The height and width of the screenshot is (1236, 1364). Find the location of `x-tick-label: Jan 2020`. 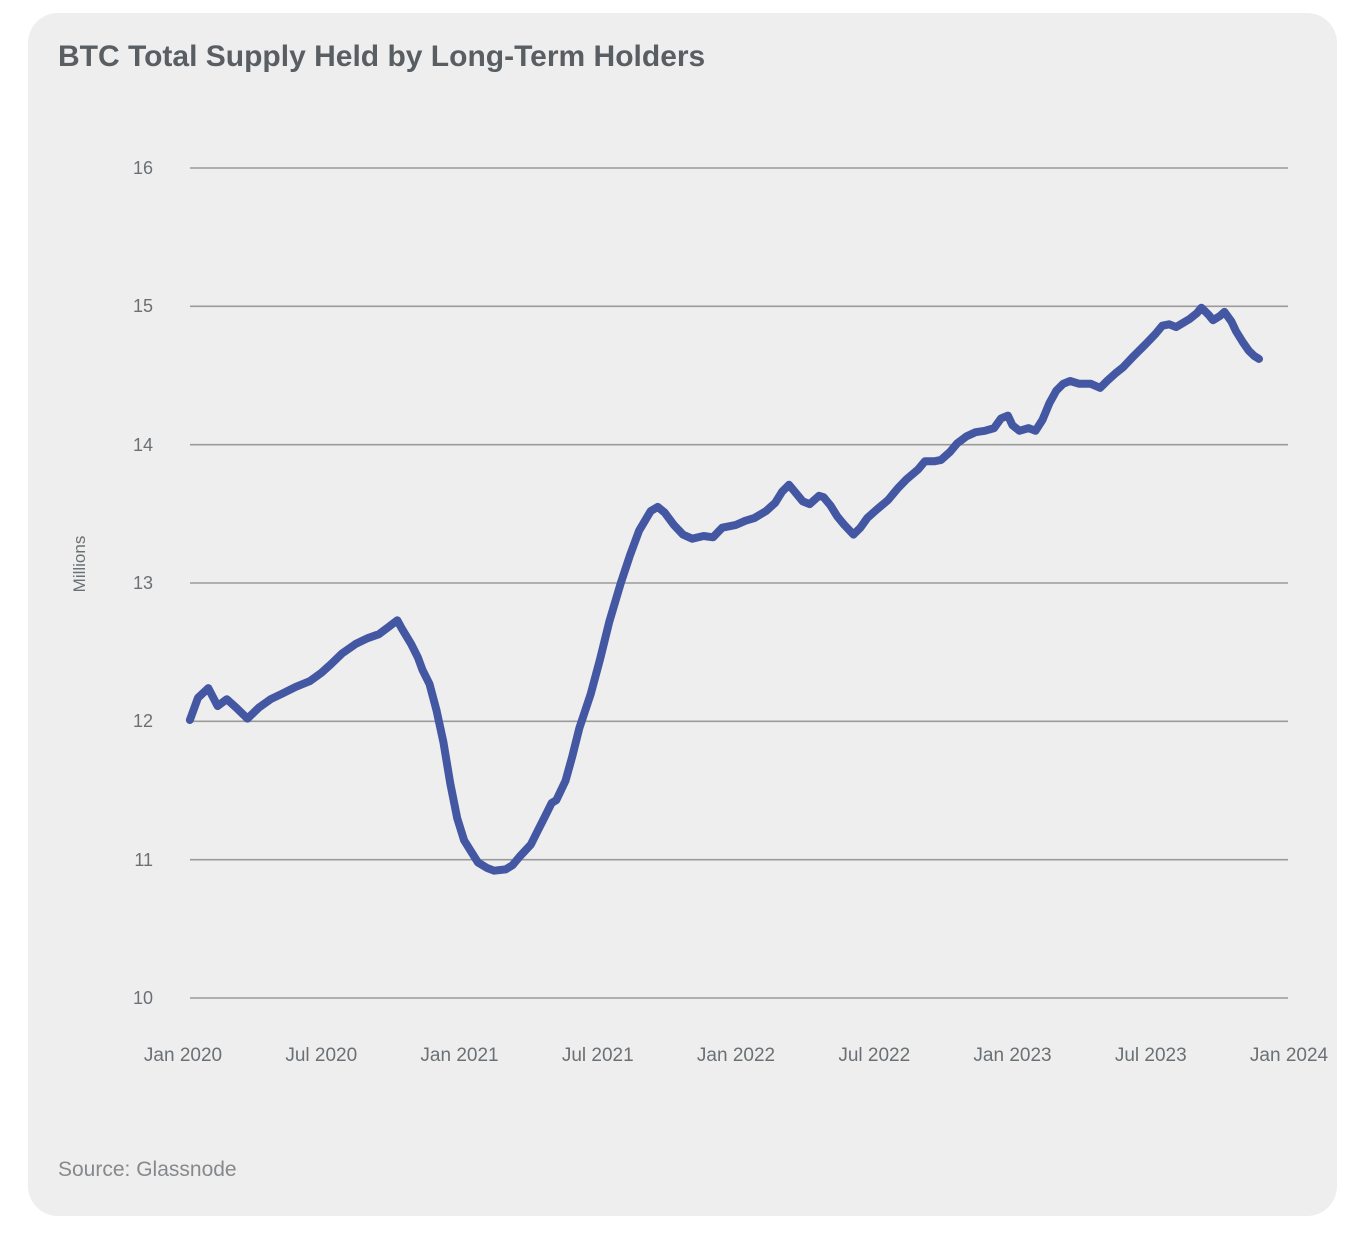

x-tick-label: Jan 2020 is located at coordinates (183, 1055).